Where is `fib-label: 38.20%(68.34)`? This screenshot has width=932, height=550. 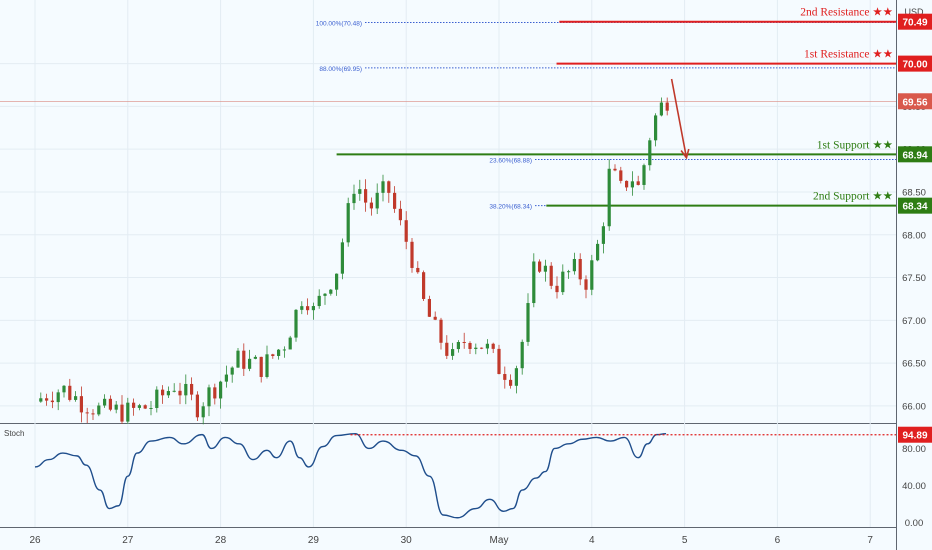
fib-label: 38.20%(68.34) is located at coordinates (510, 207).